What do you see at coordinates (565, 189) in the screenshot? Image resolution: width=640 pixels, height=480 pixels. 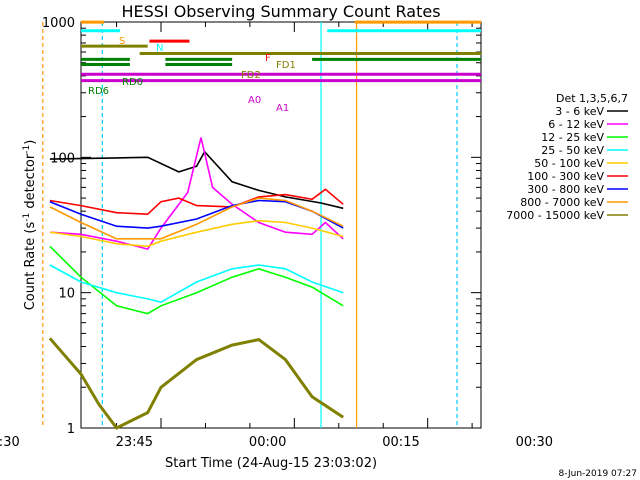 I see `legend-entry-label: 300 - 800 keV` at bounding box center [565, 189].